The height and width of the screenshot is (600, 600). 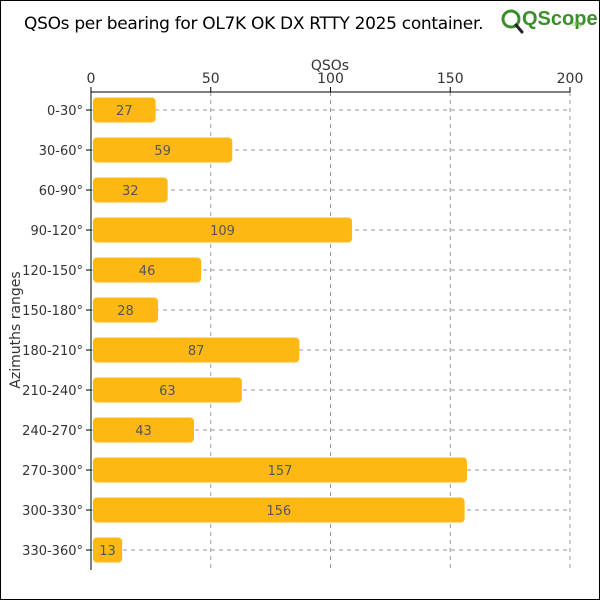 I want to click on x-tick-label: 150, so click(x=450, y=79).